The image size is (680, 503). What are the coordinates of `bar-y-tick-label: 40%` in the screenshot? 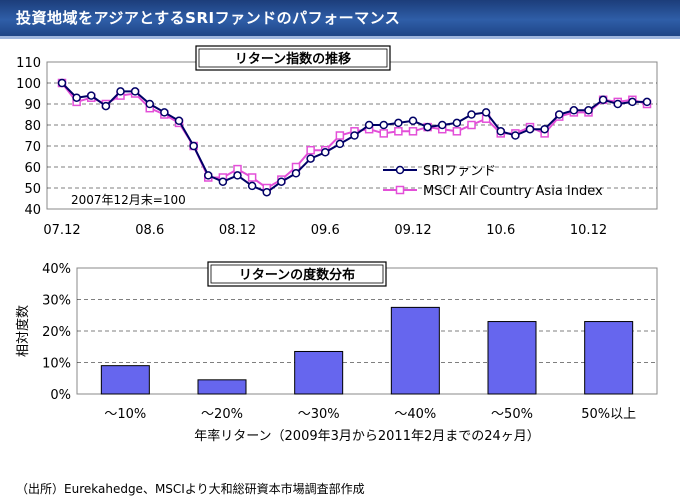 It's located at (56, 269).